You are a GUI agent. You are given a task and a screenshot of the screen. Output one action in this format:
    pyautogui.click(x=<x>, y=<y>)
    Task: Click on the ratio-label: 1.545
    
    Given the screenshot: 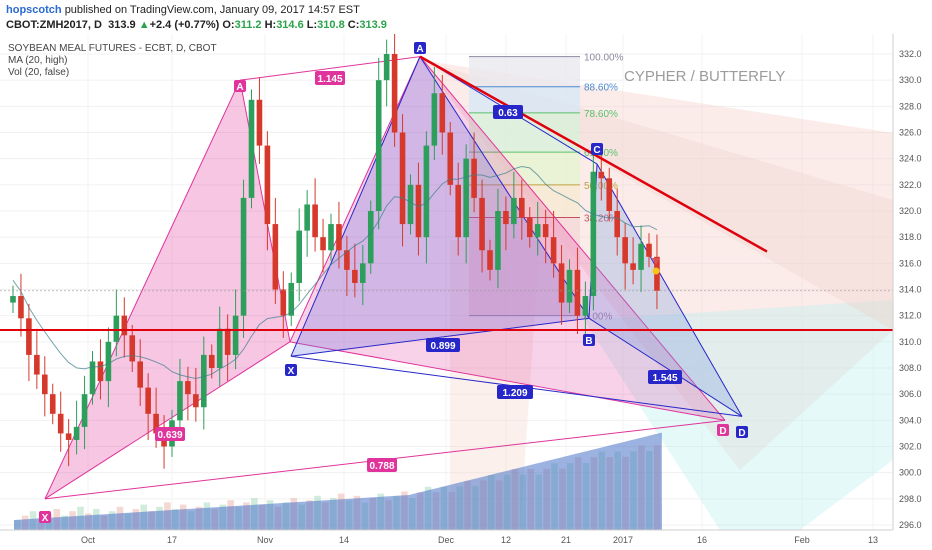 What is the action you would take?
    pyautogui.click(x=664, y=378)
    